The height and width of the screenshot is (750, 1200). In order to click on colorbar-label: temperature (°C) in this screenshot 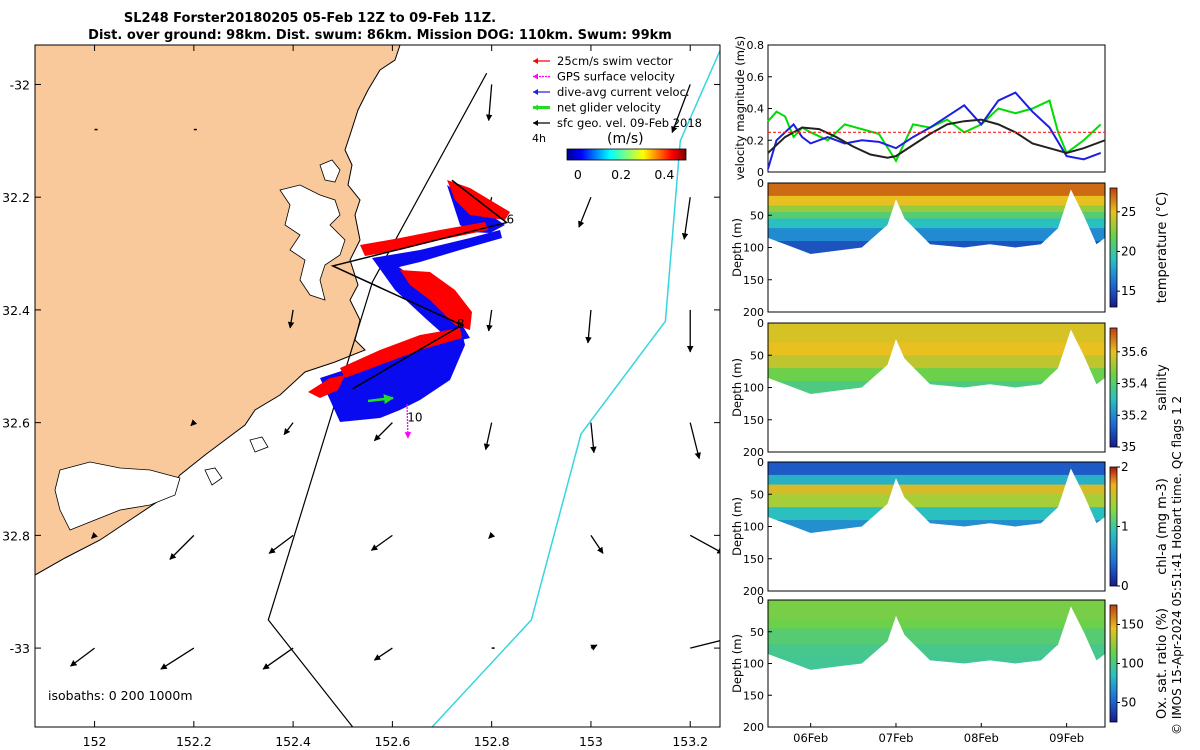, I will do `click(1162, 248)`.